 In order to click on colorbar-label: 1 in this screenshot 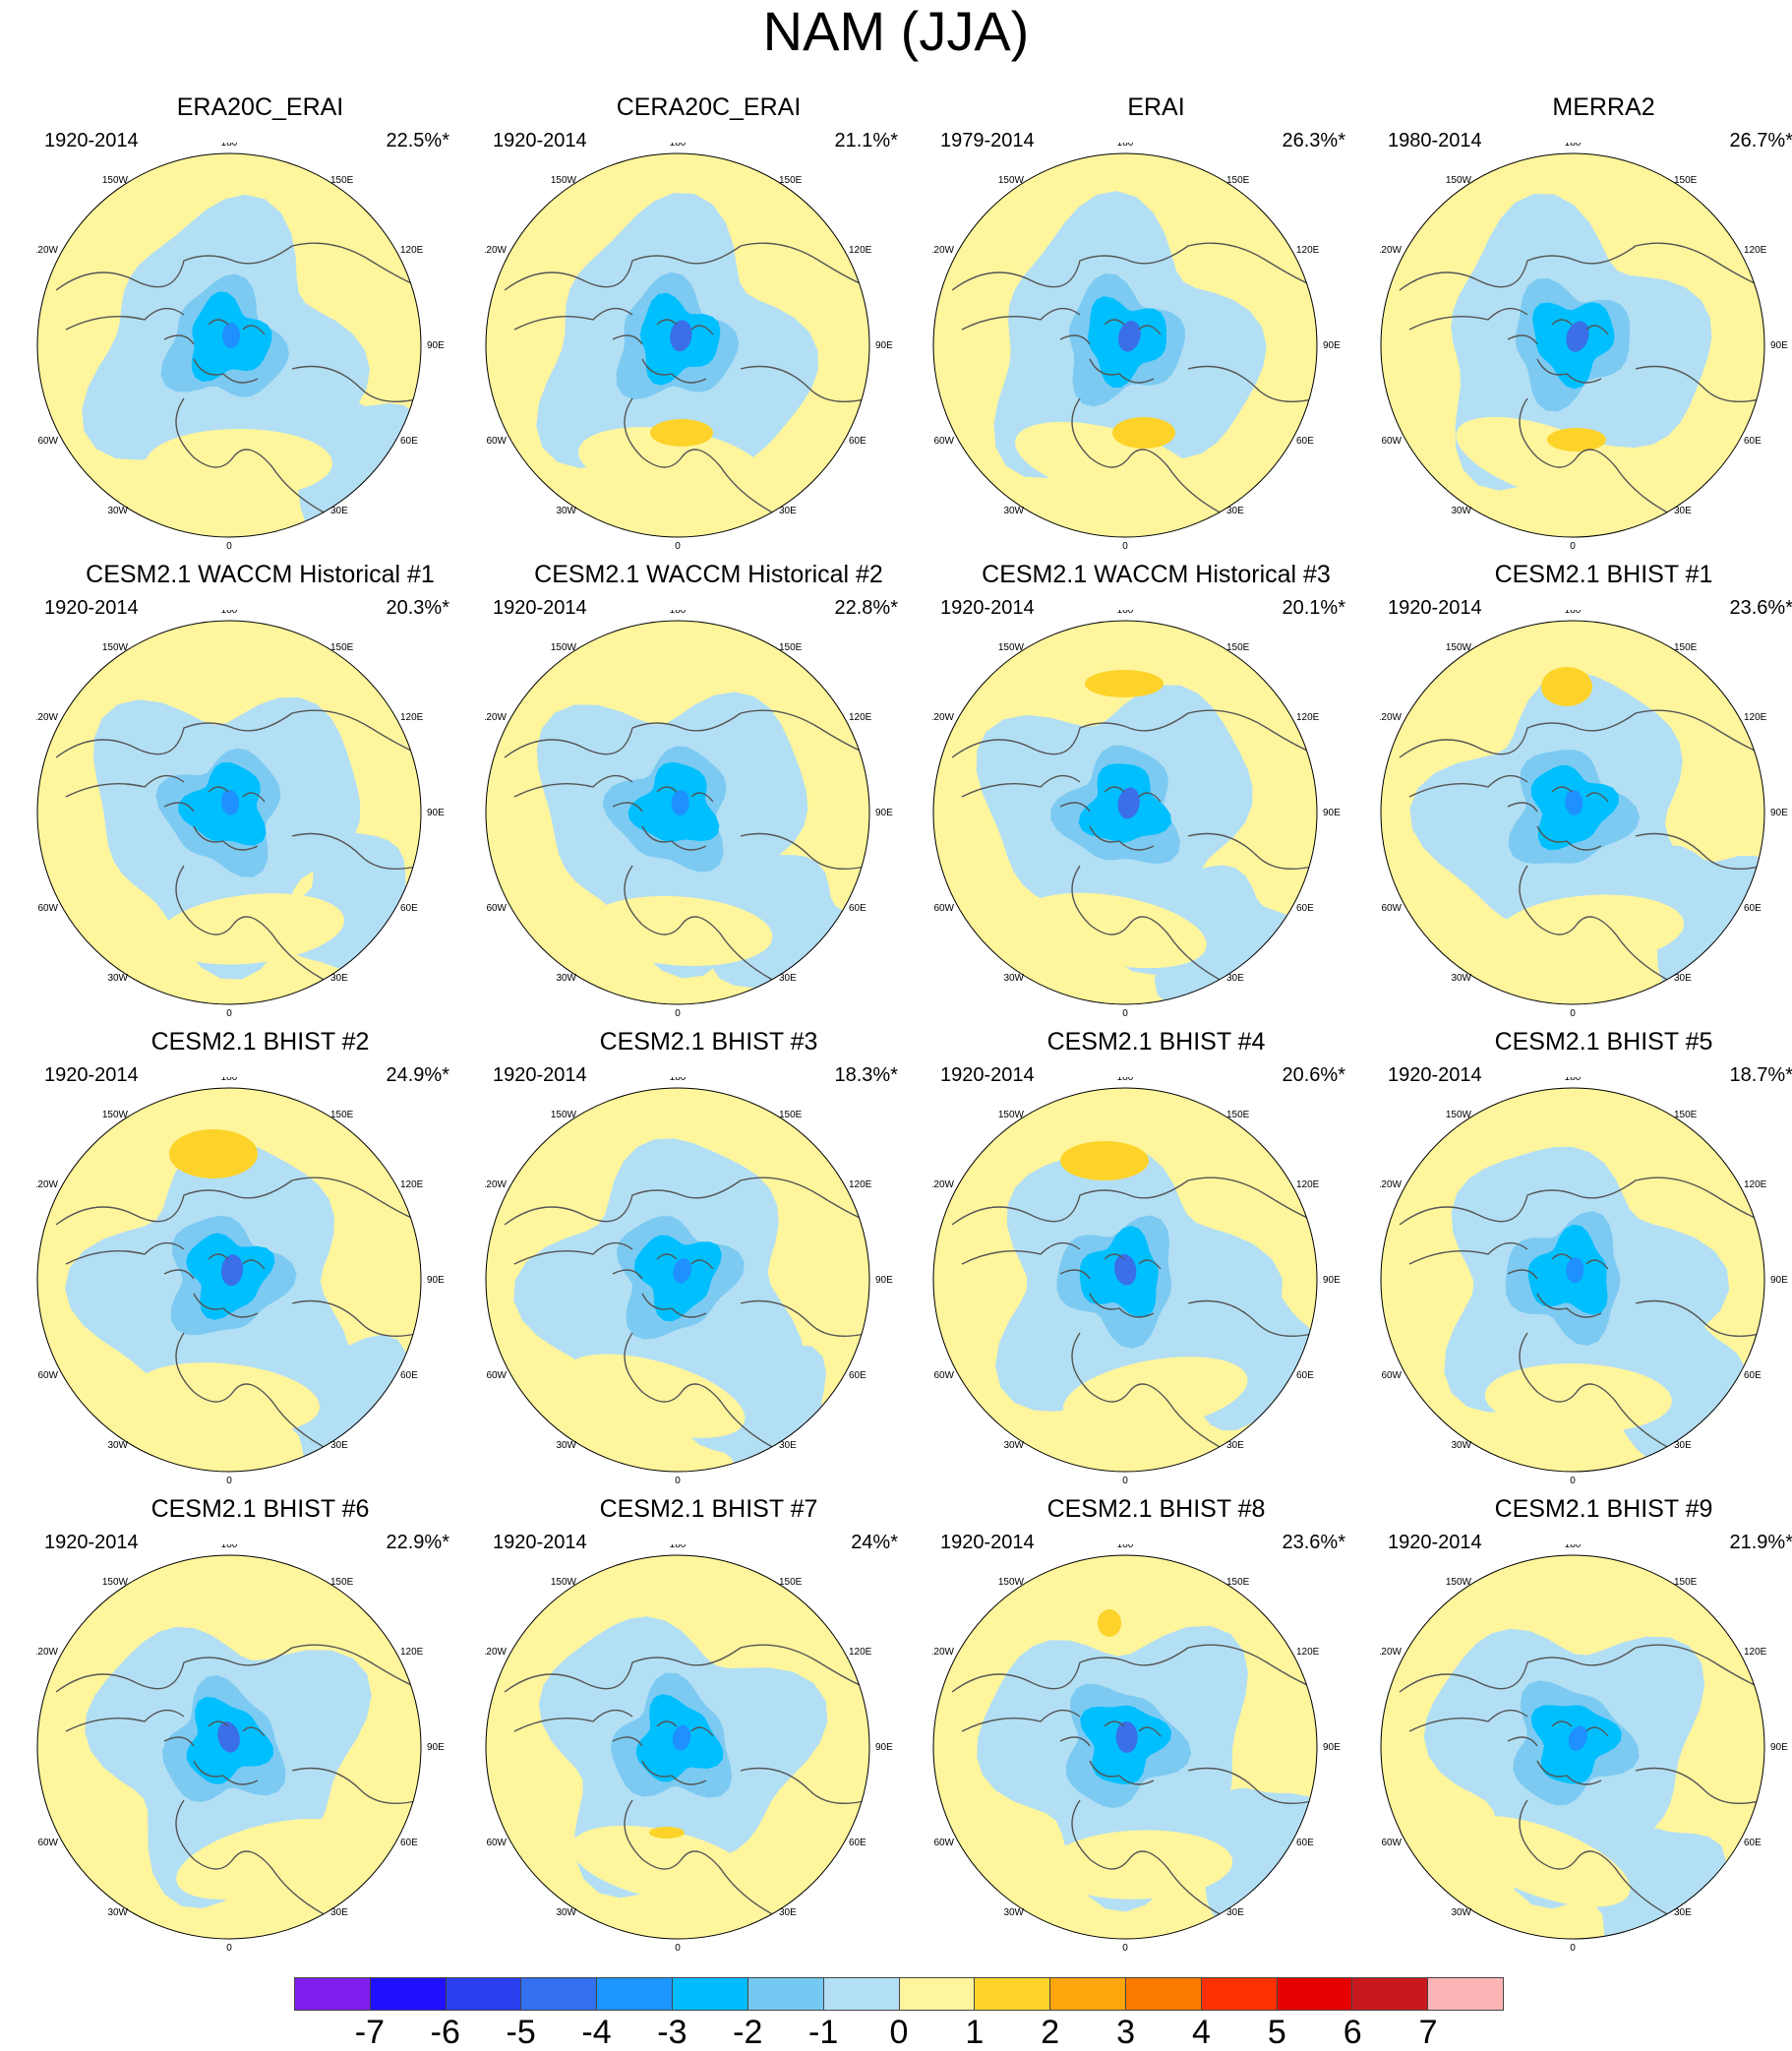, I will do `click(974, 2033)`.